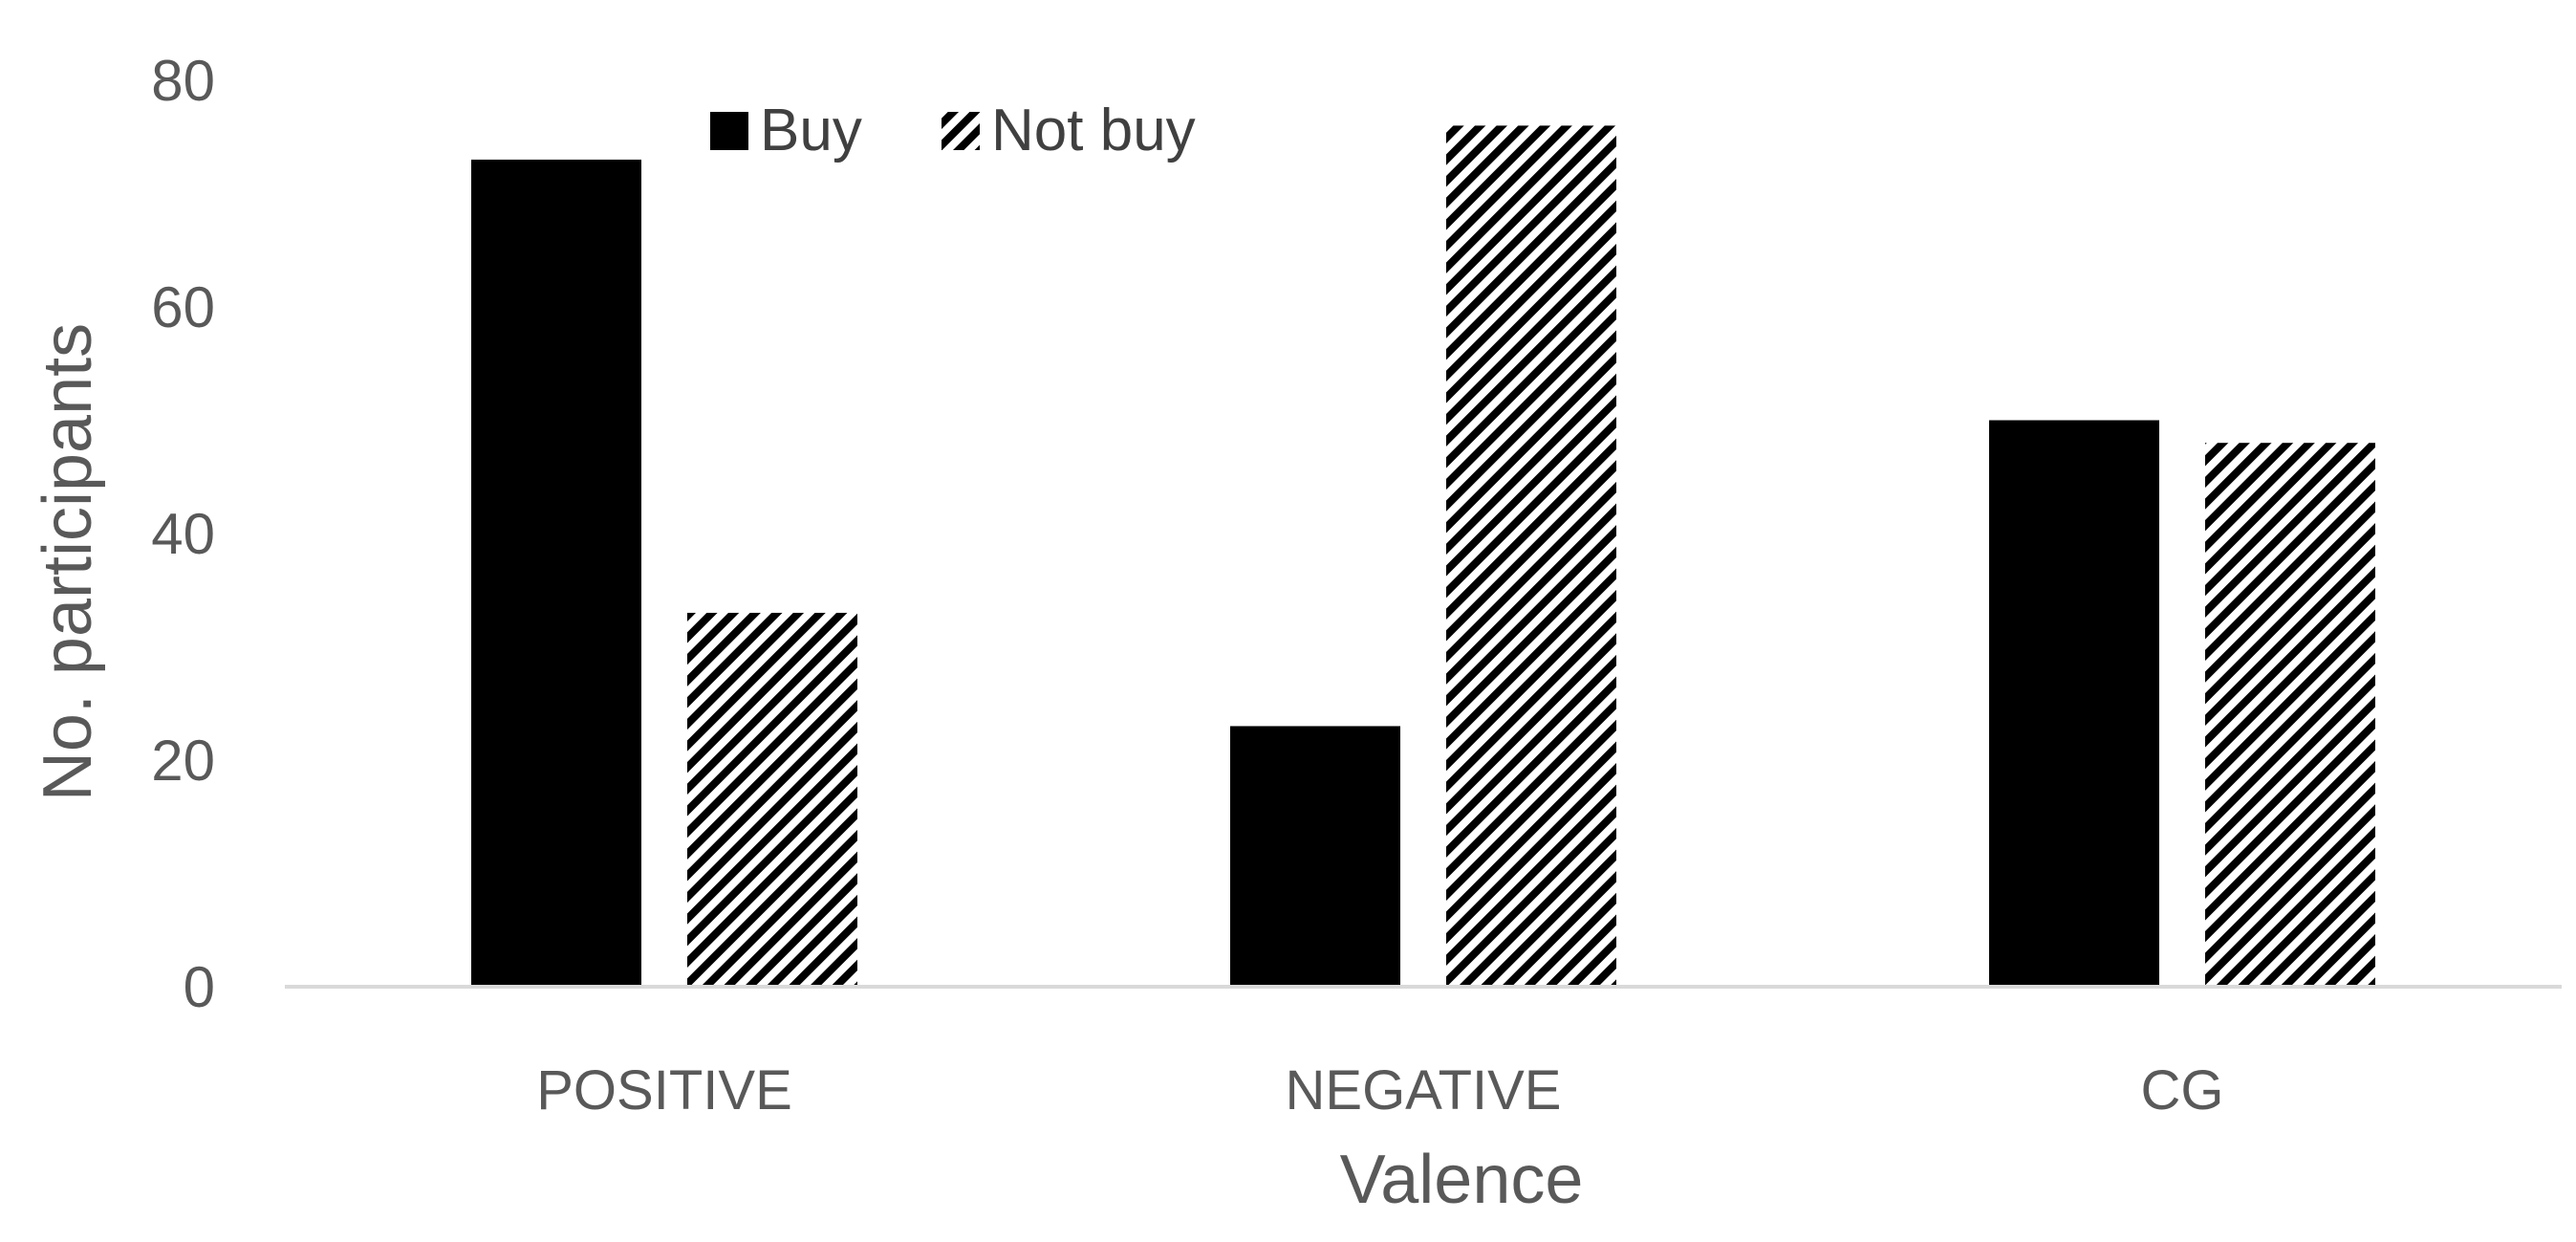 Image resolution: width=2576 pixels, height=1242 pixels. I want to click on y-tick-label: 80, so click(183, 81).